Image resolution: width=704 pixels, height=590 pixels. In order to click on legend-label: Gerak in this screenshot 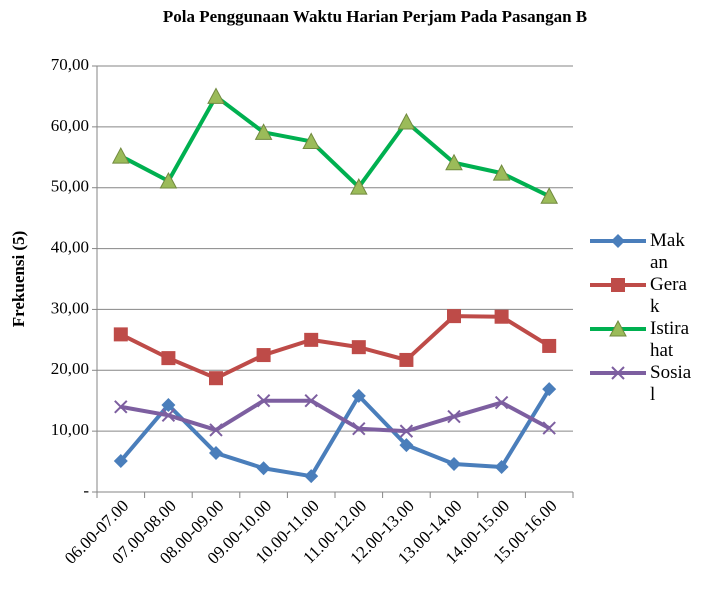, I will do `click(668, 295)`.